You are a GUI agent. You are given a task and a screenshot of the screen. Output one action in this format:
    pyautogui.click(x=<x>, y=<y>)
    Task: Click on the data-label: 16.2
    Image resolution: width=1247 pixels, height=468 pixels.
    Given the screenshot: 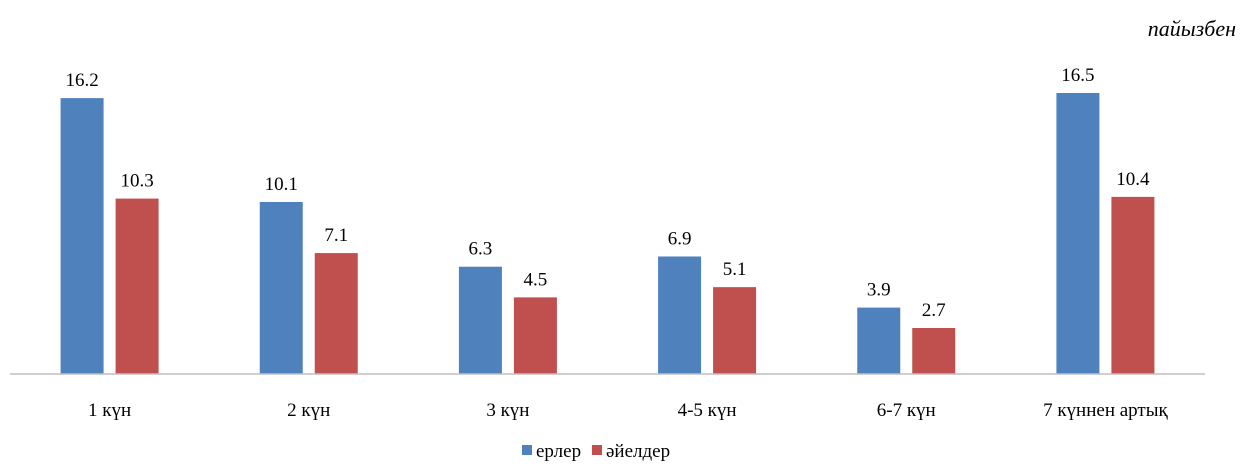 What is the action you would take?
    pyautogui.click(x=81, y=80)
    